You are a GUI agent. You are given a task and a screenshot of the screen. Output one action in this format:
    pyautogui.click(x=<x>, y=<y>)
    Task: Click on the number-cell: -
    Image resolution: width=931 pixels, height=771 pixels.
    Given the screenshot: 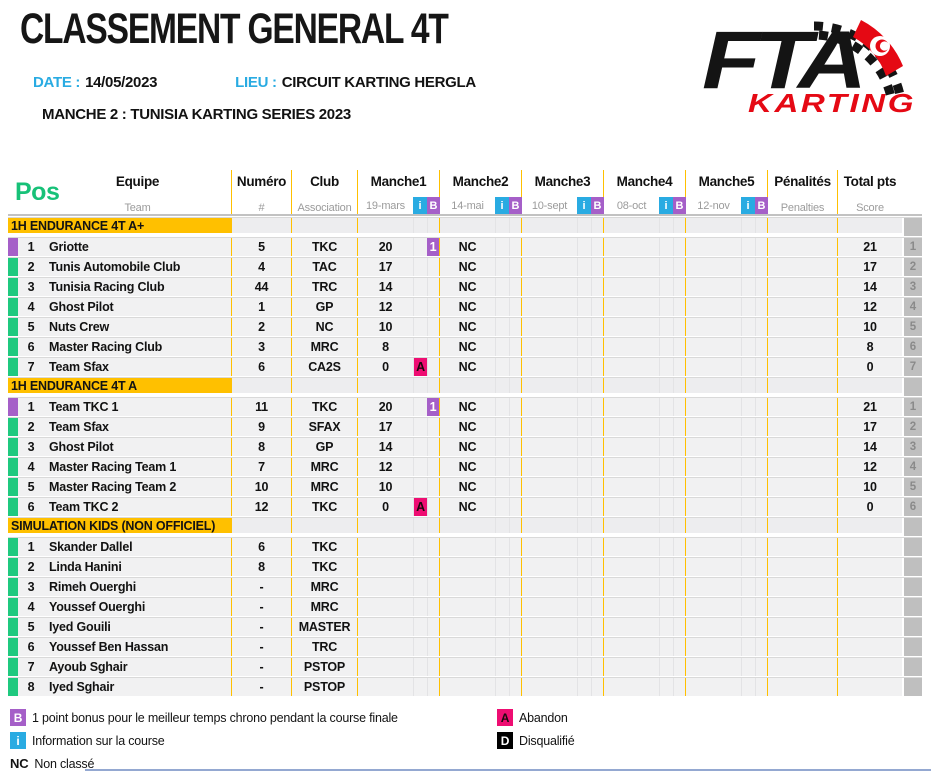 What is the action you would take?
    pyautogui.click(x=262, y=587)
    